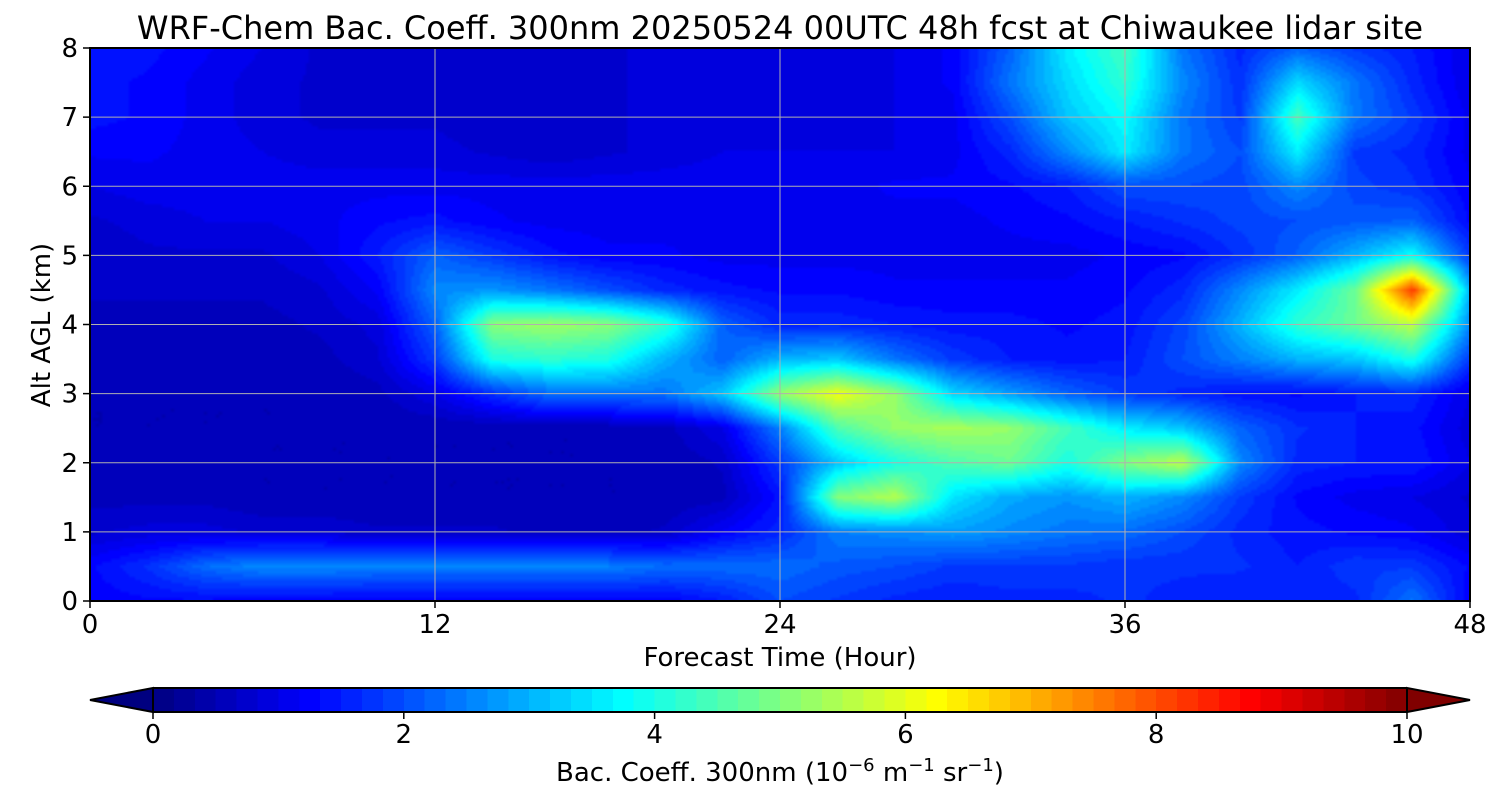  Describe the element at coordinates (69, 49) in the screenshot. I see `y-tick-label: 8` at that location.